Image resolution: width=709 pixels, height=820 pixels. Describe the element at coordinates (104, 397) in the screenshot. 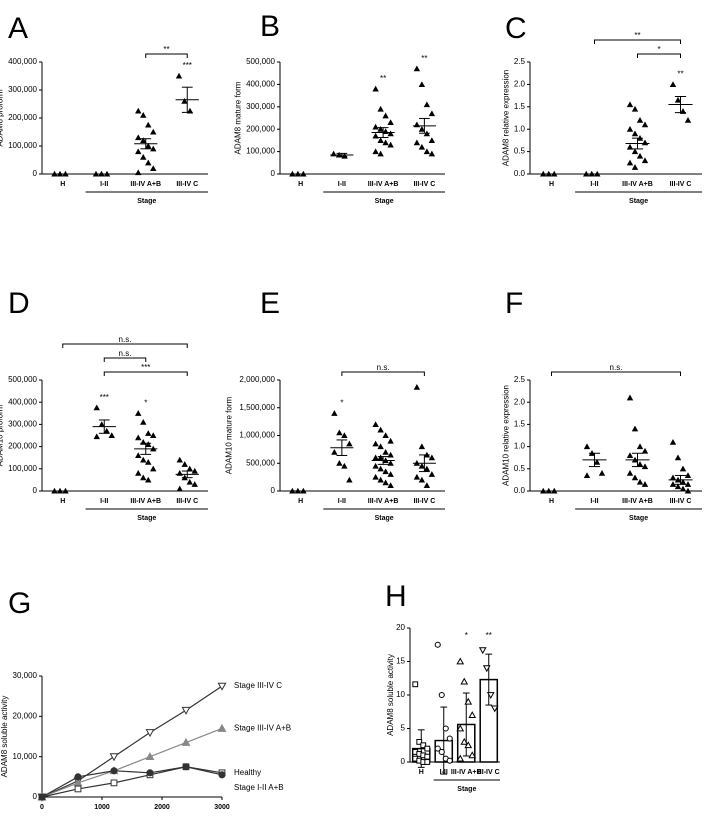

I see `significance: ***` at that location.